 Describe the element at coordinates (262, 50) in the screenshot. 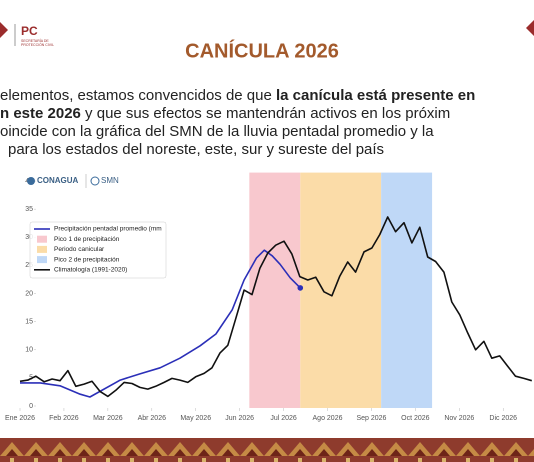

I see `slide-title: CANÍCULA 2026` at that location.